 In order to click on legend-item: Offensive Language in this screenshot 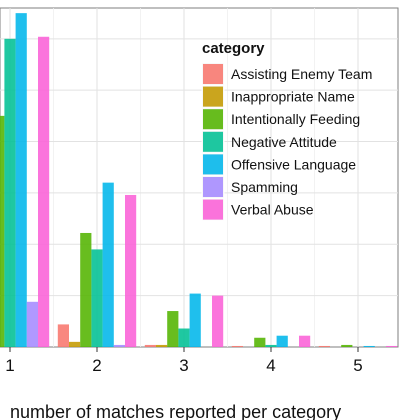, I will do `click(278, 164)`.